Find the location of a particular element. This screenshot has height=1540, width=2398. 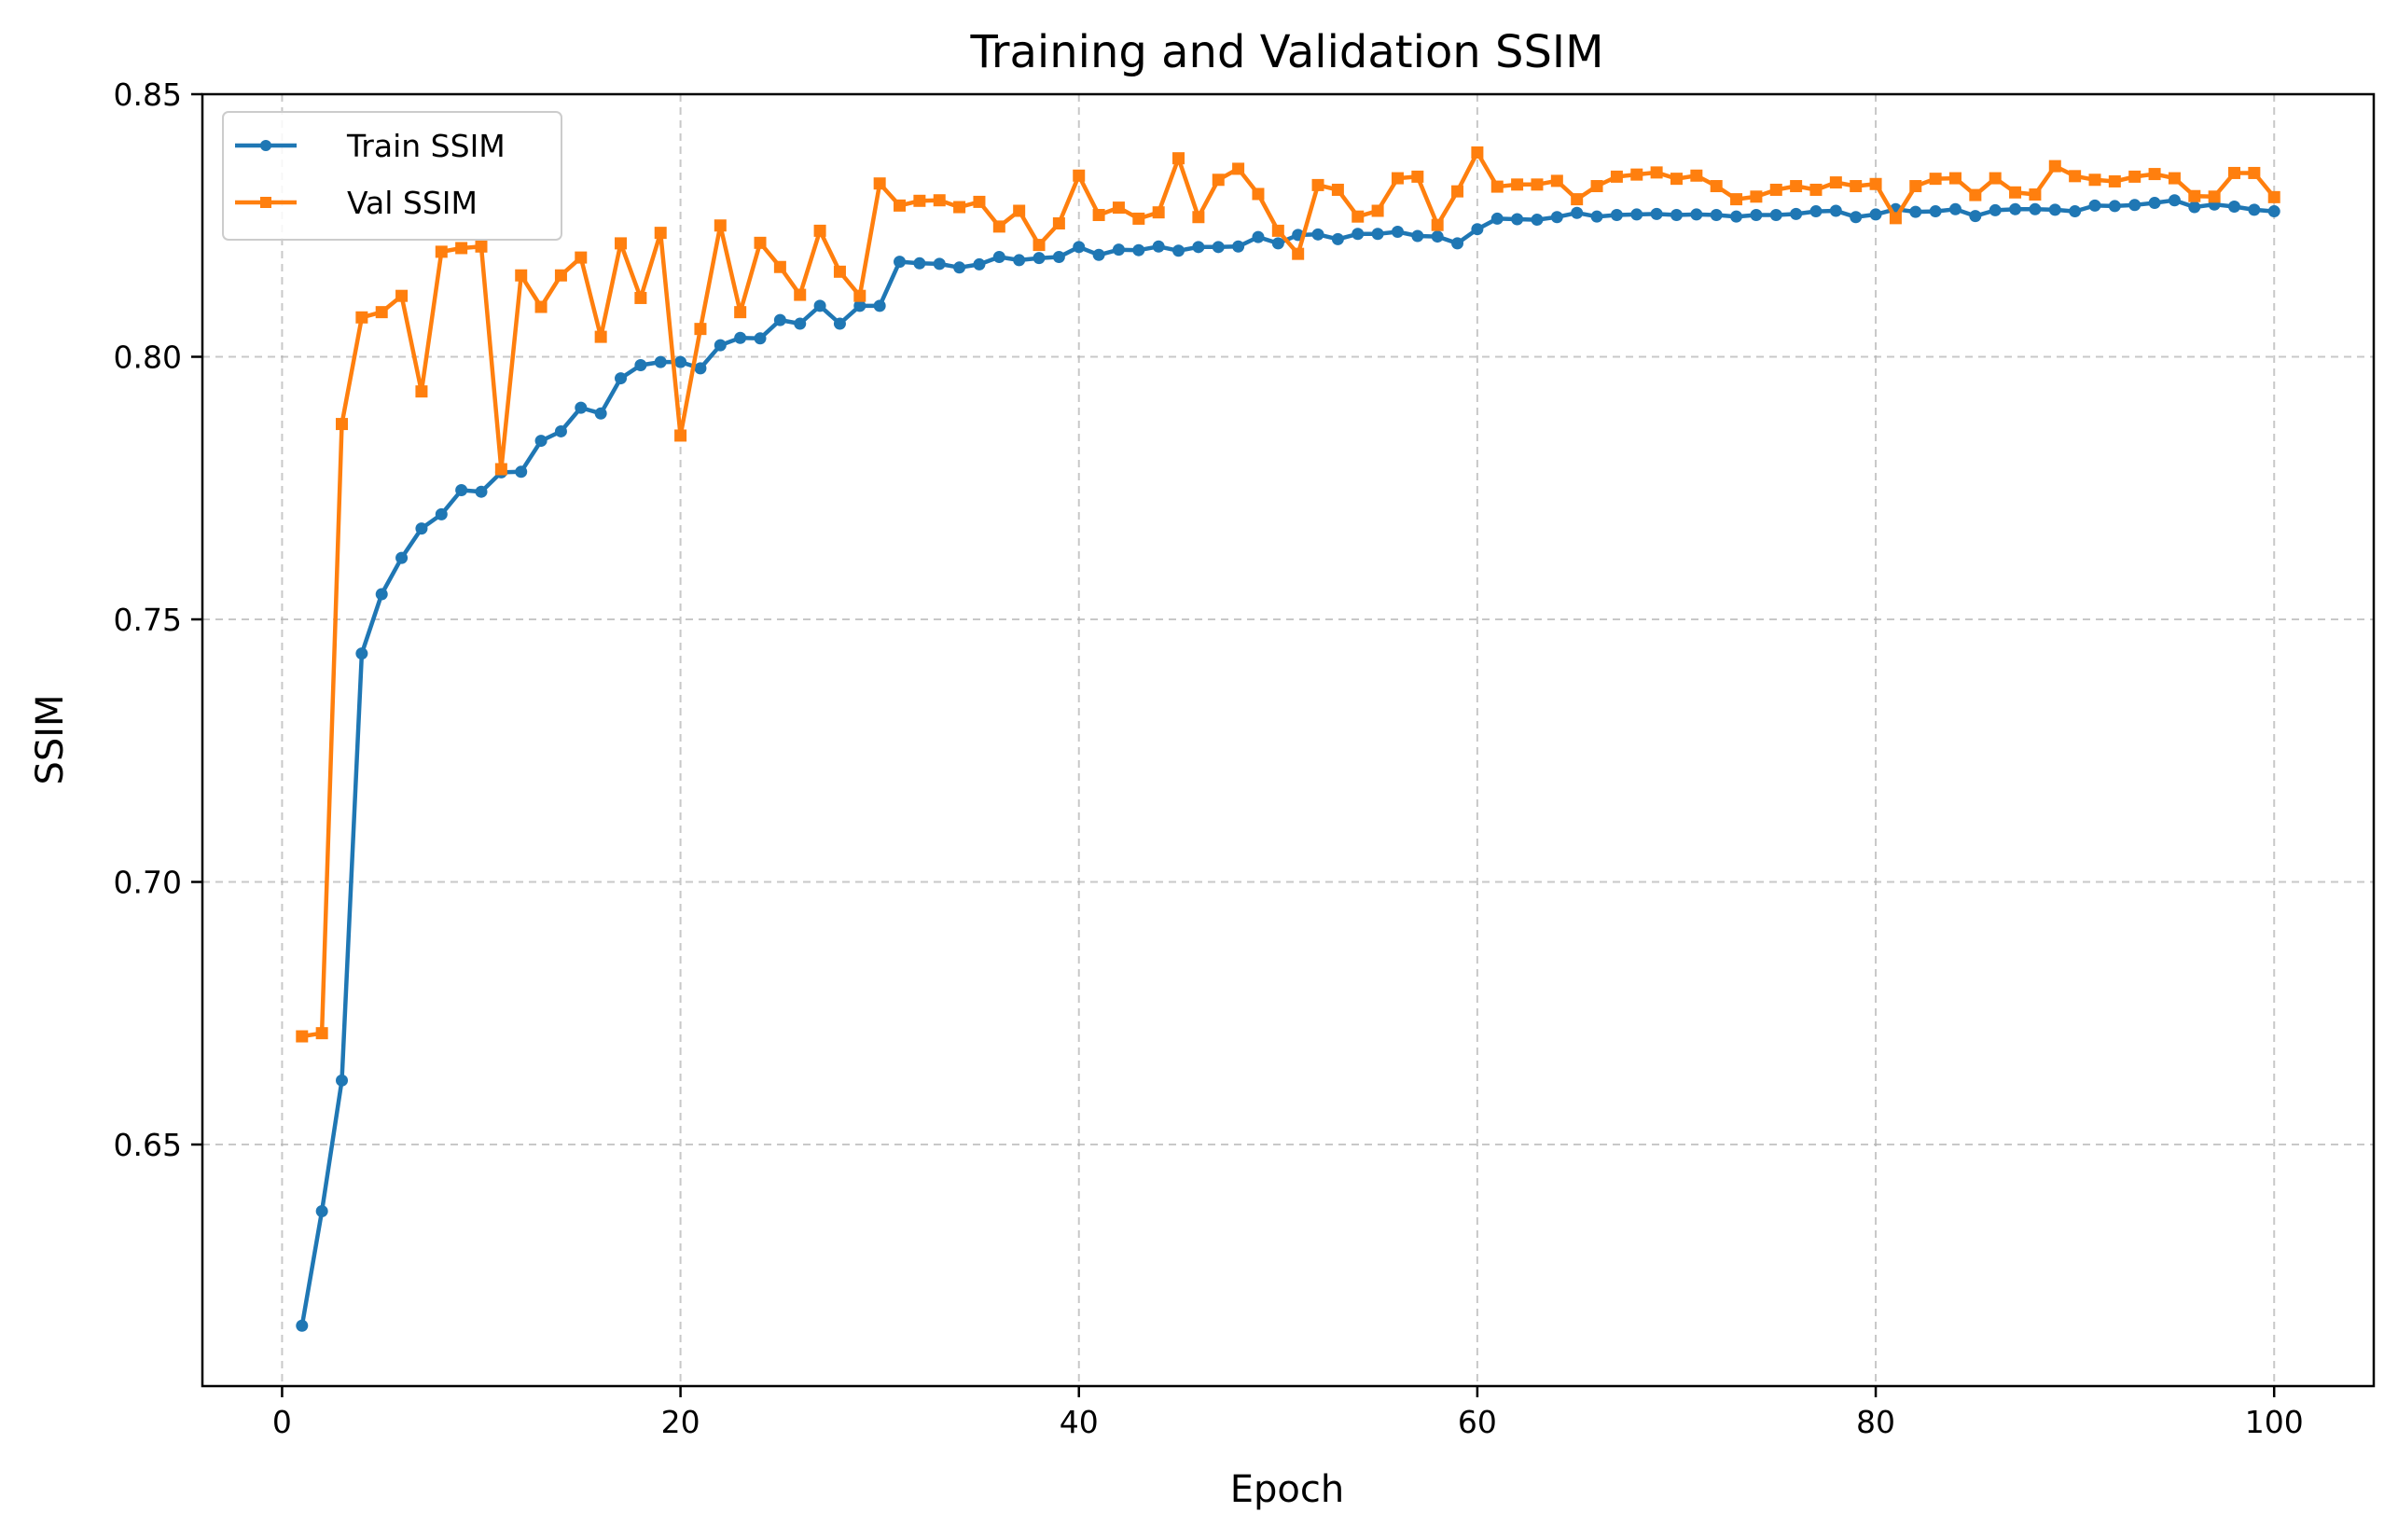

legend-item-val: Val SSIM is located at coordinates (356, 203).